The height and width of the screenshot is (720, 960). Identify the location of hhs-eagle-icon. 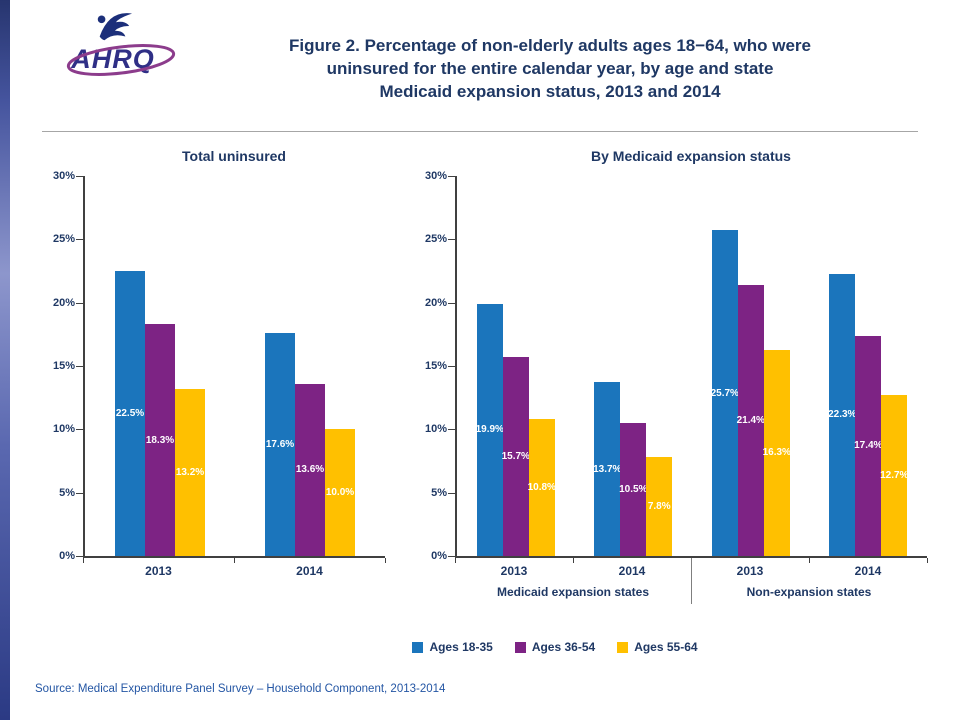
(115, 27).